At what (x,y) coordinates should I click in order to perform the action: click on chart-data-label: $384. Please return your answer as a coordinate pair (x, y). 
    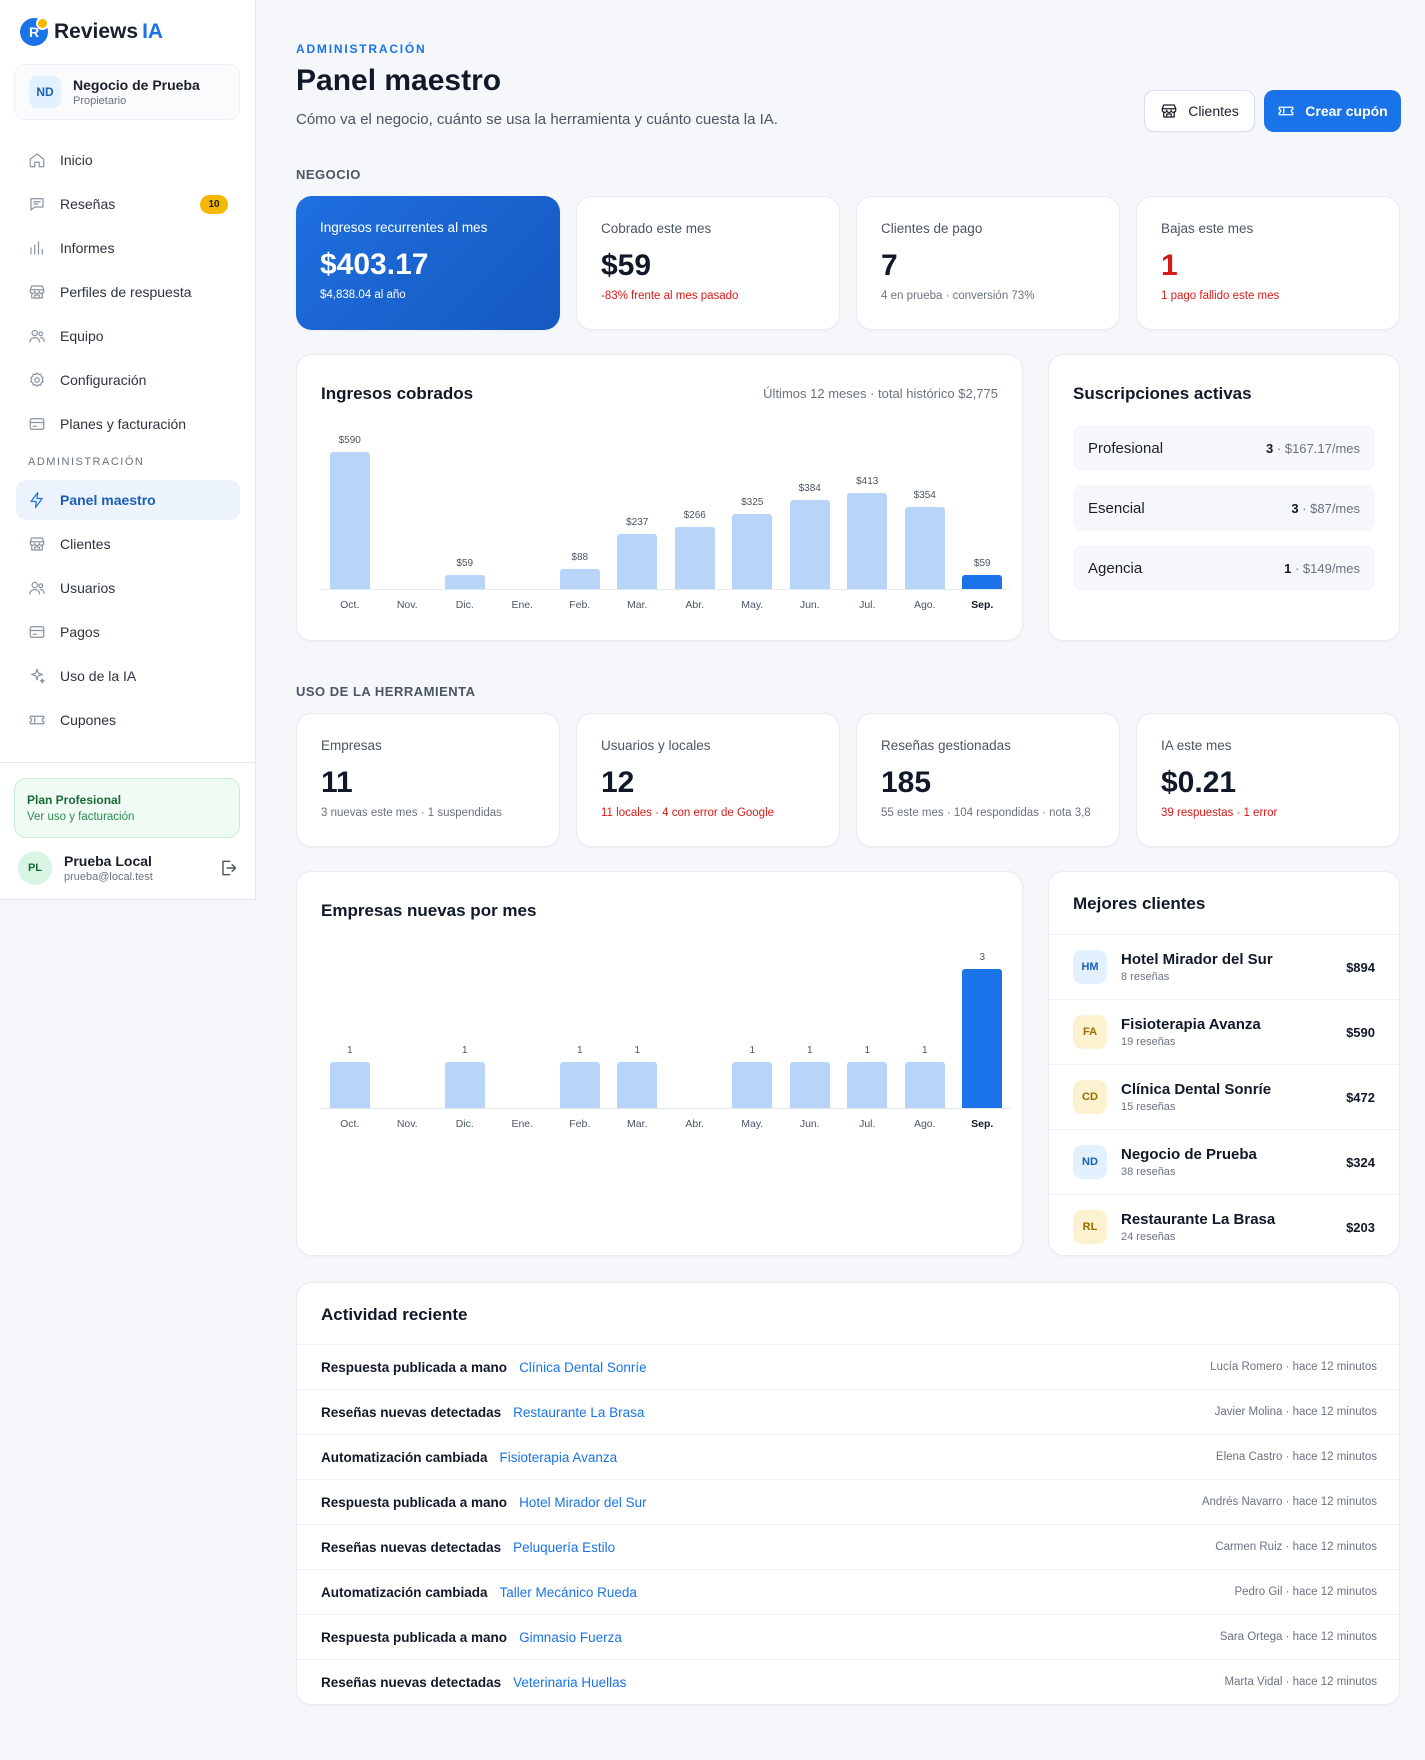
    Looking at the image, I should click on (809, 488).